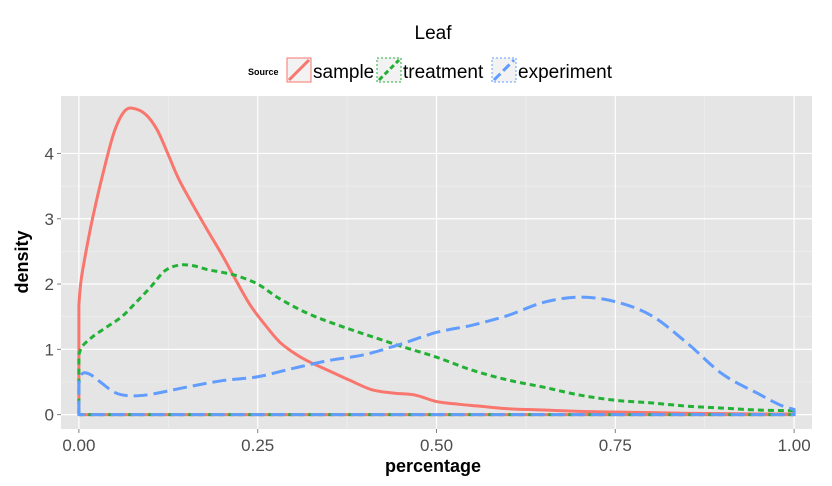 This screenshot has height=486, width=832. Describe the element at coordinates (49, 153) in the screenshot. I see `y-tick-label: 4` at that location.